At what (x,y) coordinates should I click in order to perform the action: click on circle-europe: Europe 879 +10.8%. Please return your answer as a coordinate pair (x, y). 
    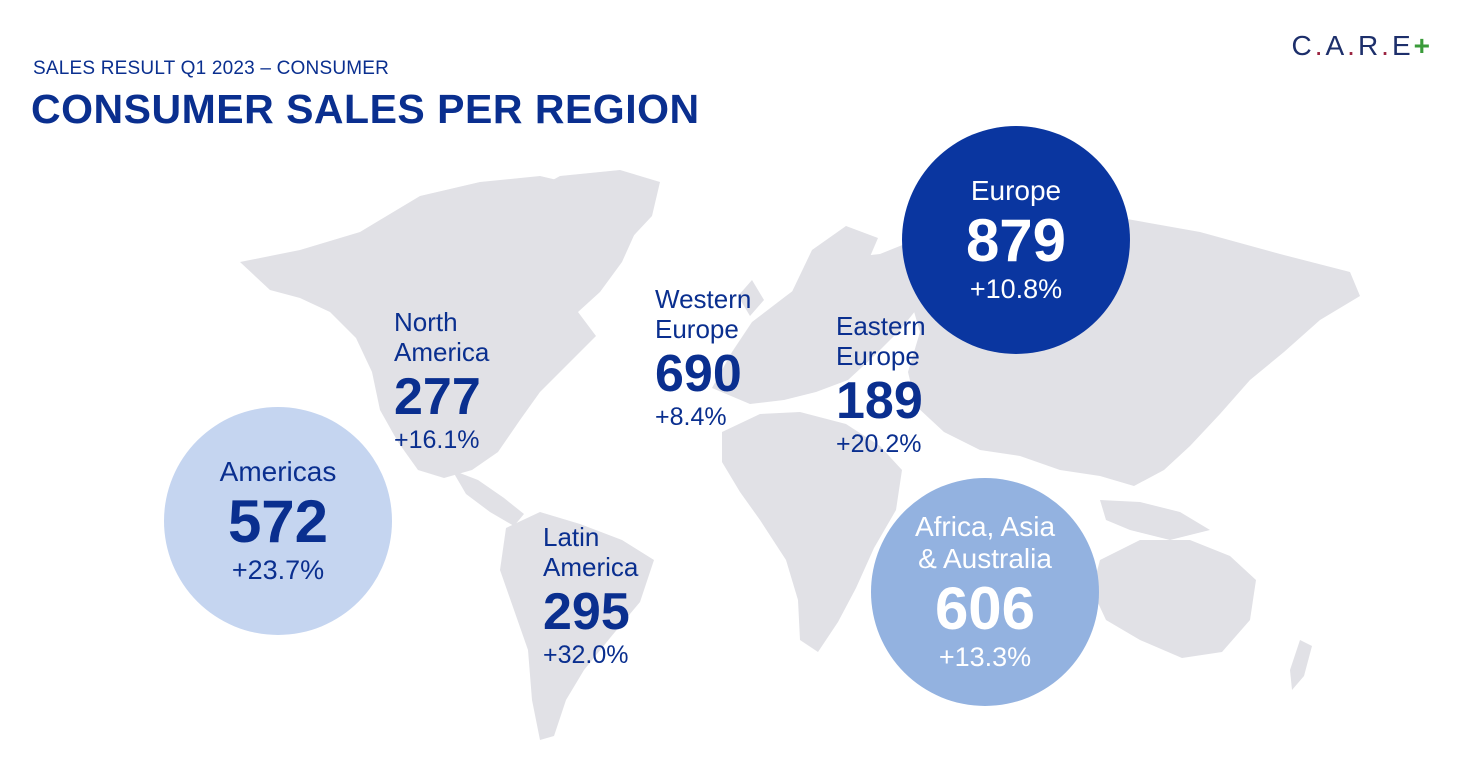
    Looking at the image, I should click on (1016, 240).